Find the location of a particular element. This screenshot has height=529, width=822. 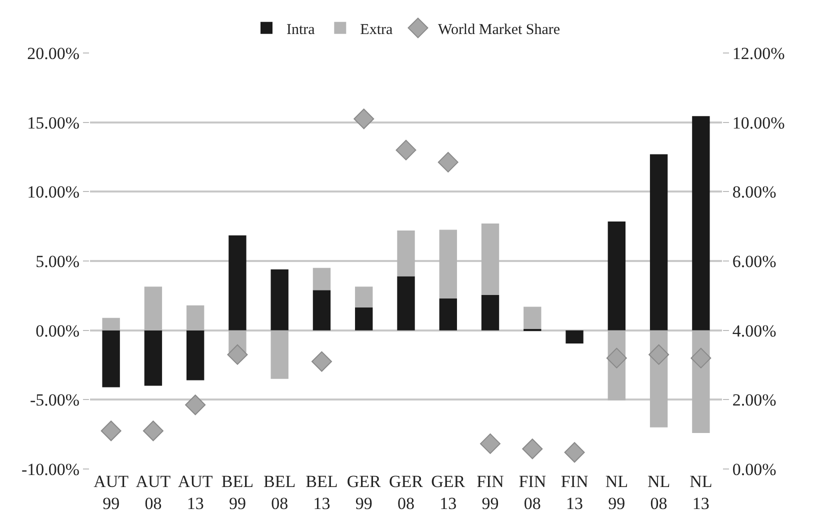

x-tick-label: FIN 08 is located at coordinates (532, 493).